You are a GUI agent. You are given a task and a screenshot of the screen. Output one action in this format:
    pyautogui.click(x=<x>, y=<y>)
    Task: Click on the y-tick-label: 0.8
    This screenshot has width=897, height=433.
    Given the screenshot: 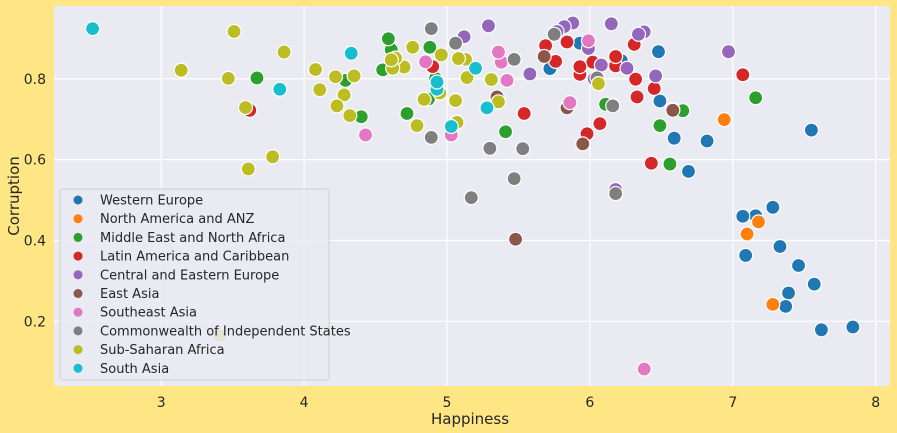 What is the action you would take?
    pyautogui.click(x=35, y=80)
    